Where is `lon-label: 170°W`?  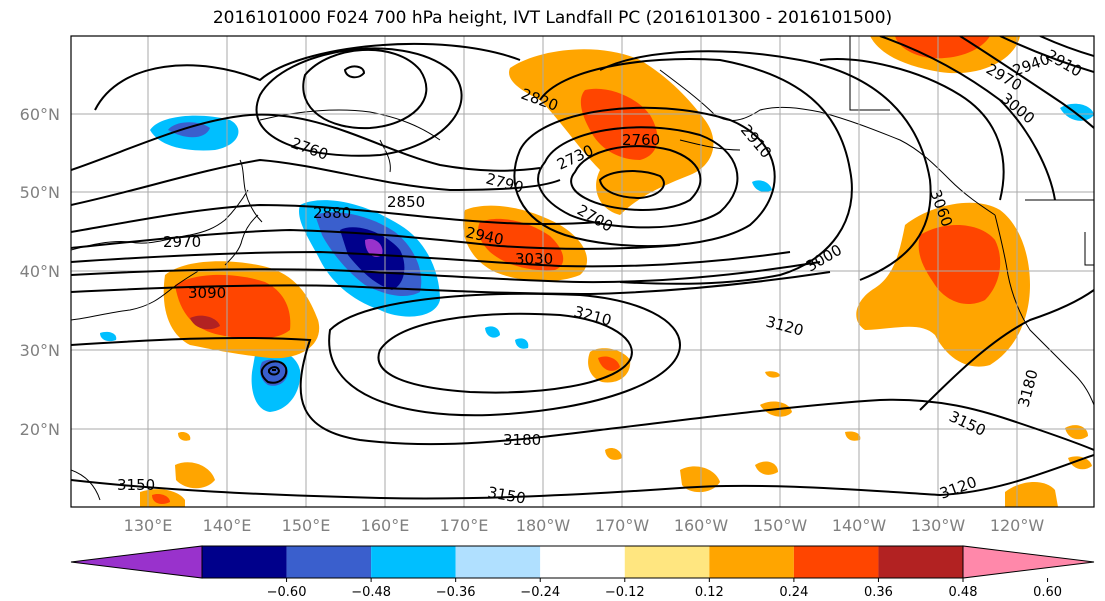 lon-label: 170°W is located at coordinates (622, 525).